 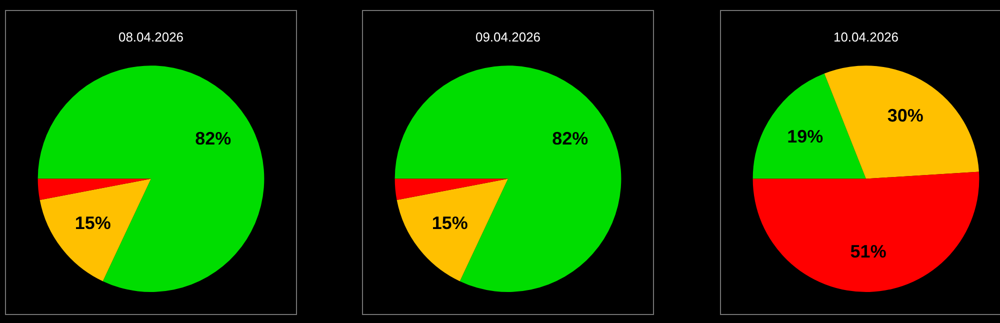 I want to click on data-label: 19%, so click(x=805, y=136).